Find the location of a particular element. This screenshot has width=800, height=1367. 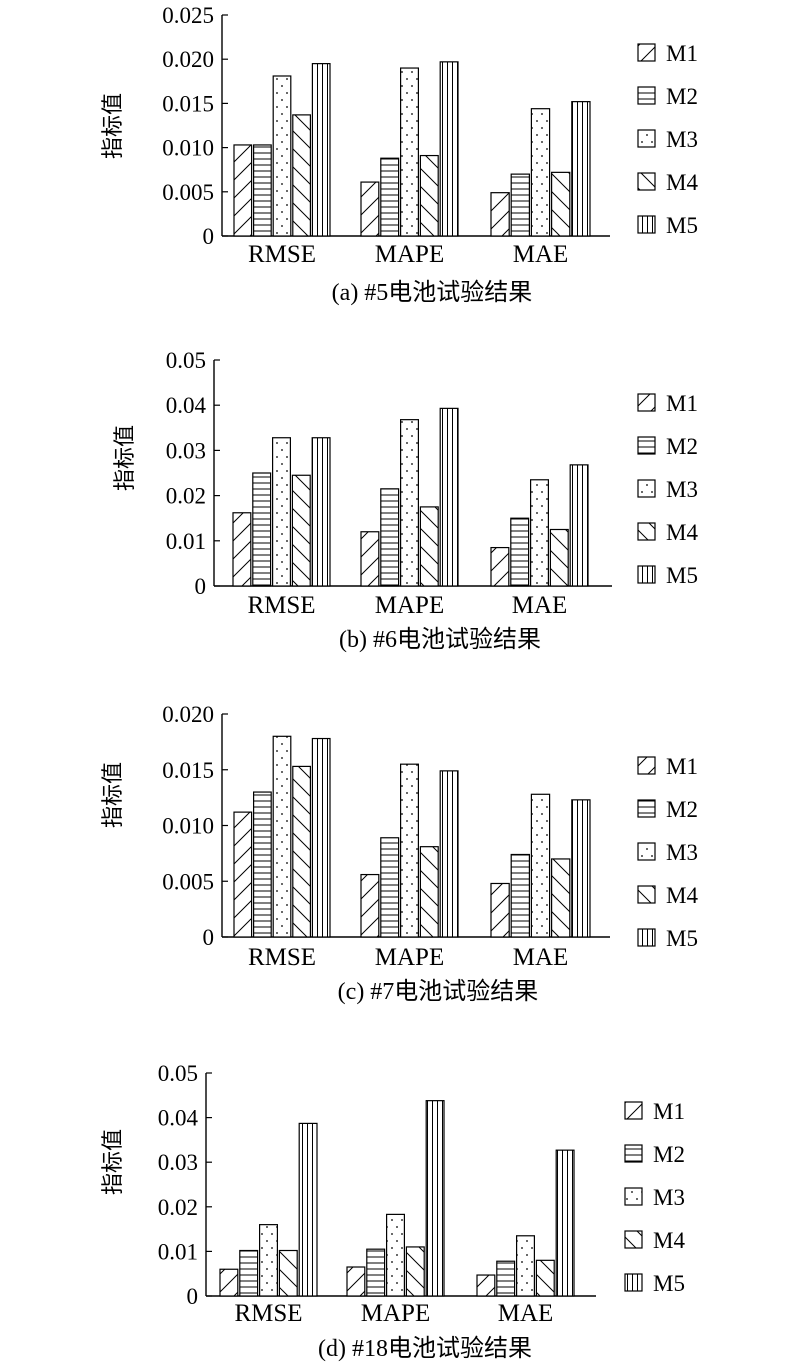

legend-swatch-m3 is located at coordinates (646, 138).